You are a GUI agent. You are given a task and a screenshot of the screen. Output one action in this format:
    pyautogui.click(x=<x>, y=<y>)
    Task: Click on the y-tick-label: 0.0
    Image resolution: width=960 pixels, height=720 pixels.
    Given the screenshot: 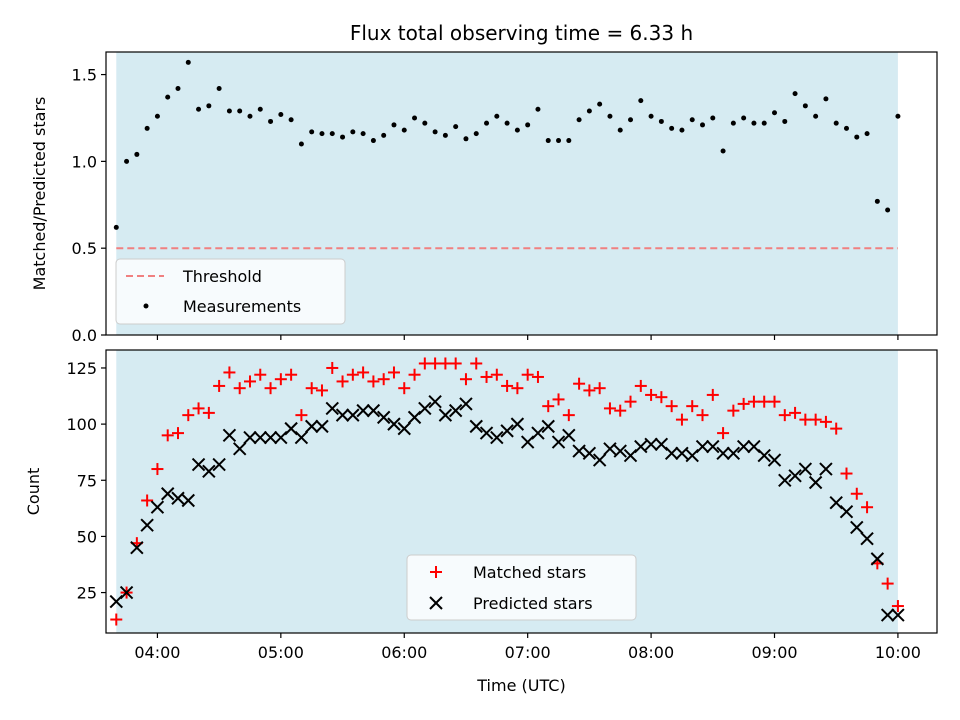 What is the action you would take?
    pyautogui.click(x=84, y=335)
    